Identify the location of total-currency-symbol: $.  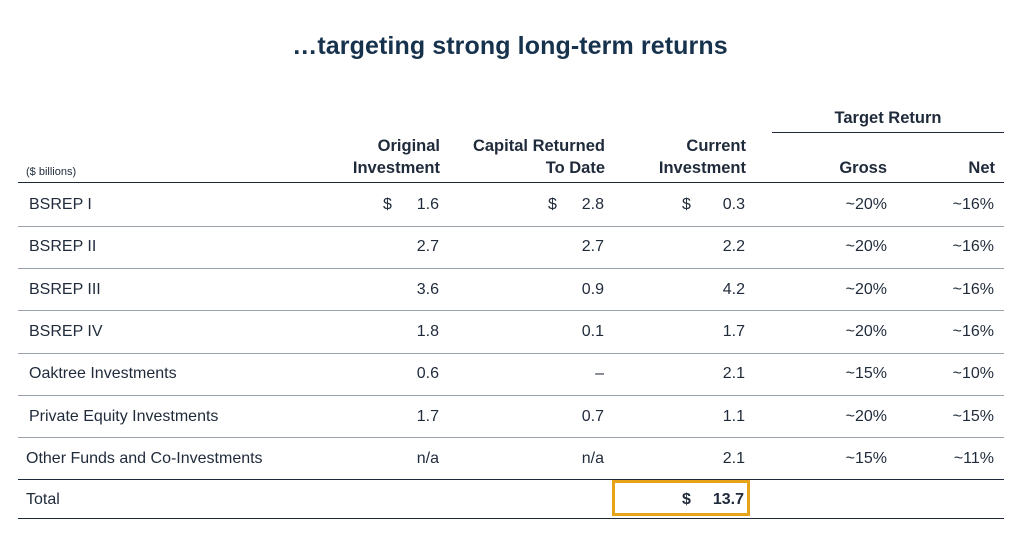
(686, 499).